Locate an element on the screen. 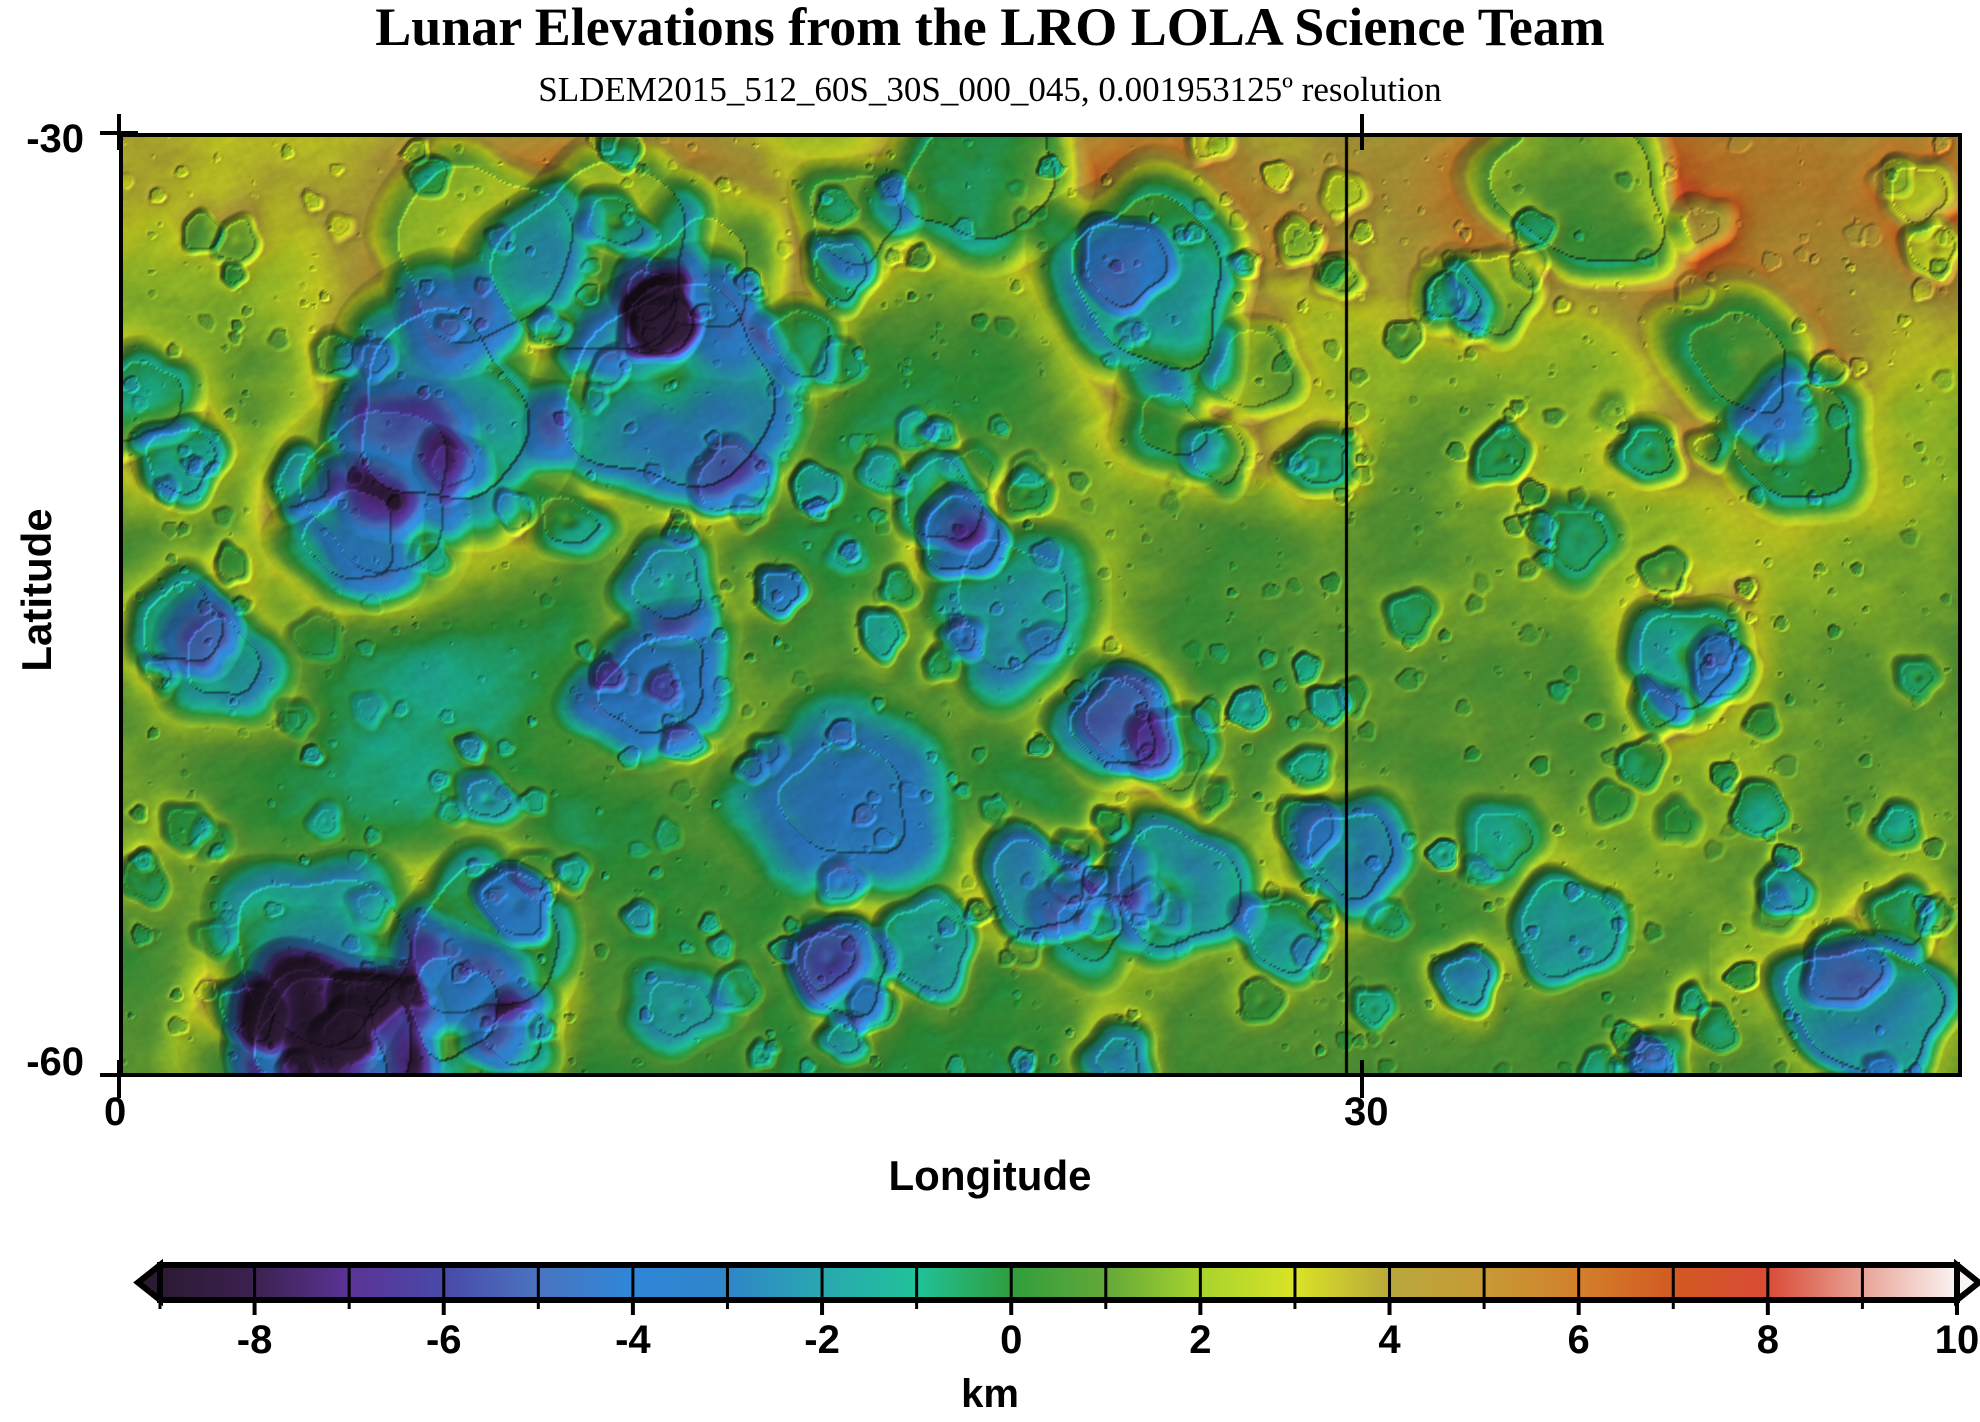 This screenshot has height=1422, width=1980. ytick-label-minus30: -30 is located at coordinates (55, 139).